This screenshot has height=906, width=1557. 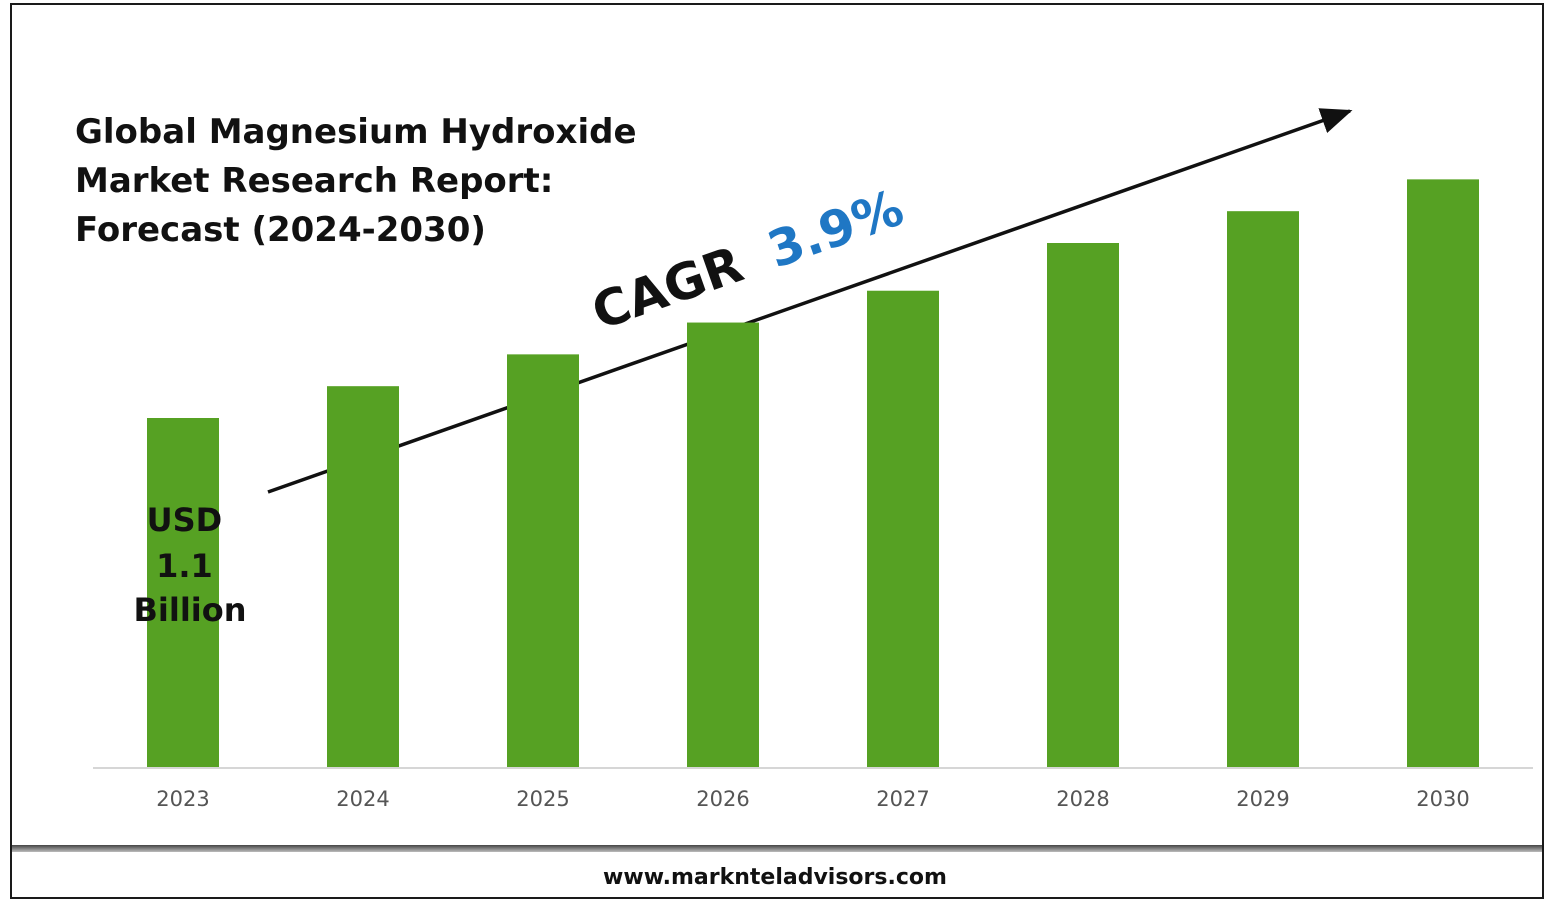 I want to click on bar-2023, so click(x=183, y=593).